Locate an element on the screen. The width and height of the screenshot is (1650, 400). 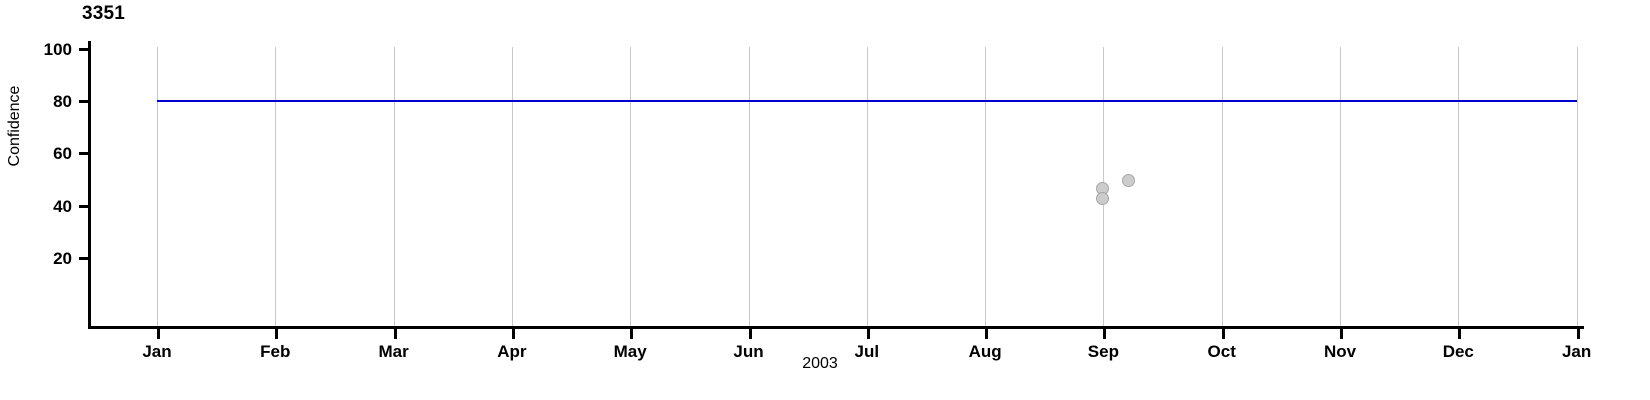
x-tick-label-4: May is located at coordinates (630, 351).